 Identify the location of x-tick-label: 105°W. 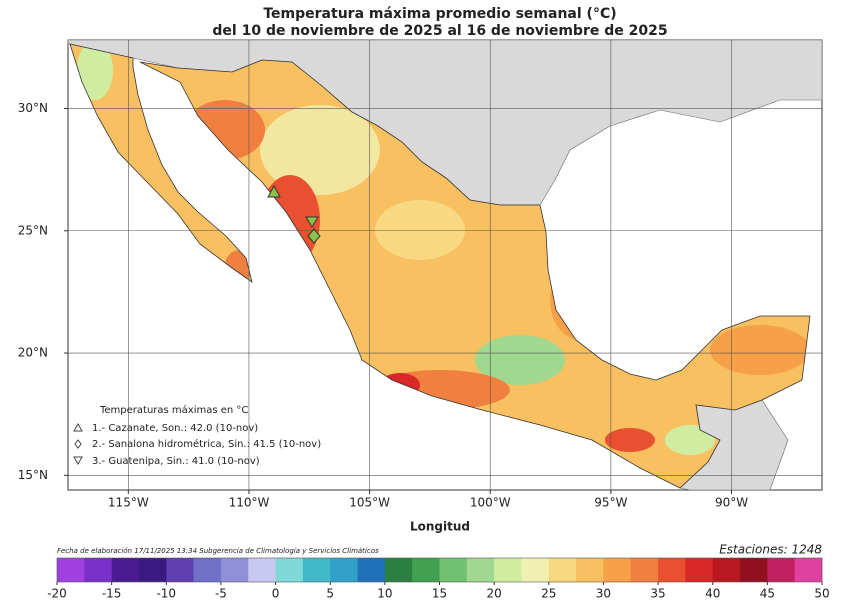
(369, 503).